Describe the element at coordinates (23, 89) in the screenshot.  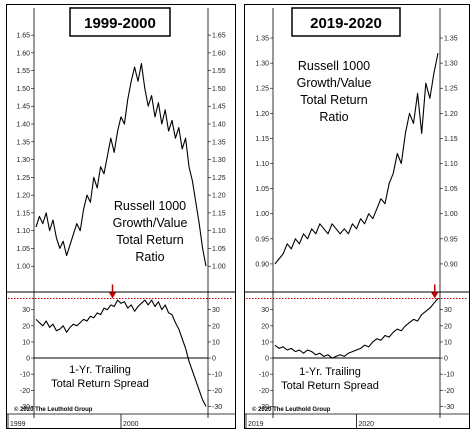
I see `upper-tick-label-left: 1.50` at that location.